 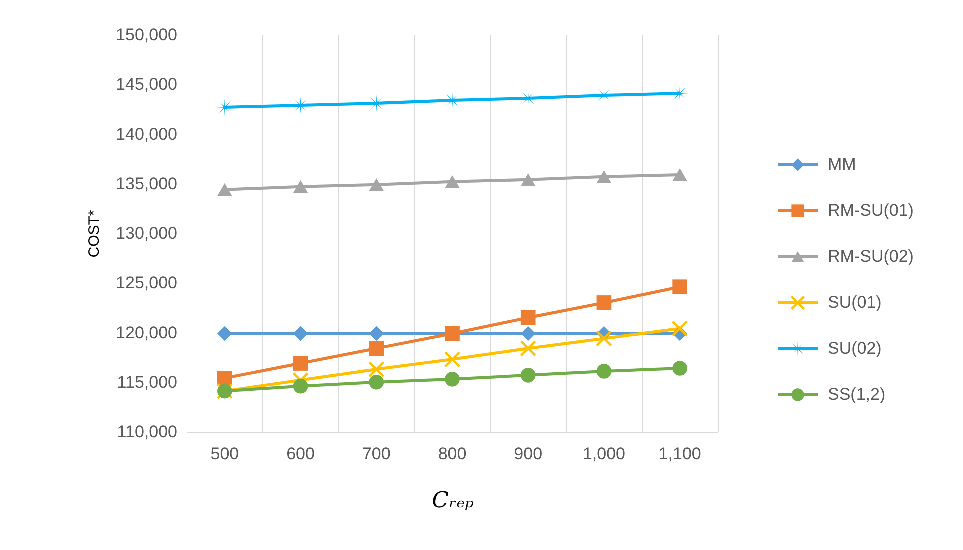 What do you see at coordinates (147, 233) in the screenshot?
I see `y-tick-label: 130,000` at bounding box center [147, 233].